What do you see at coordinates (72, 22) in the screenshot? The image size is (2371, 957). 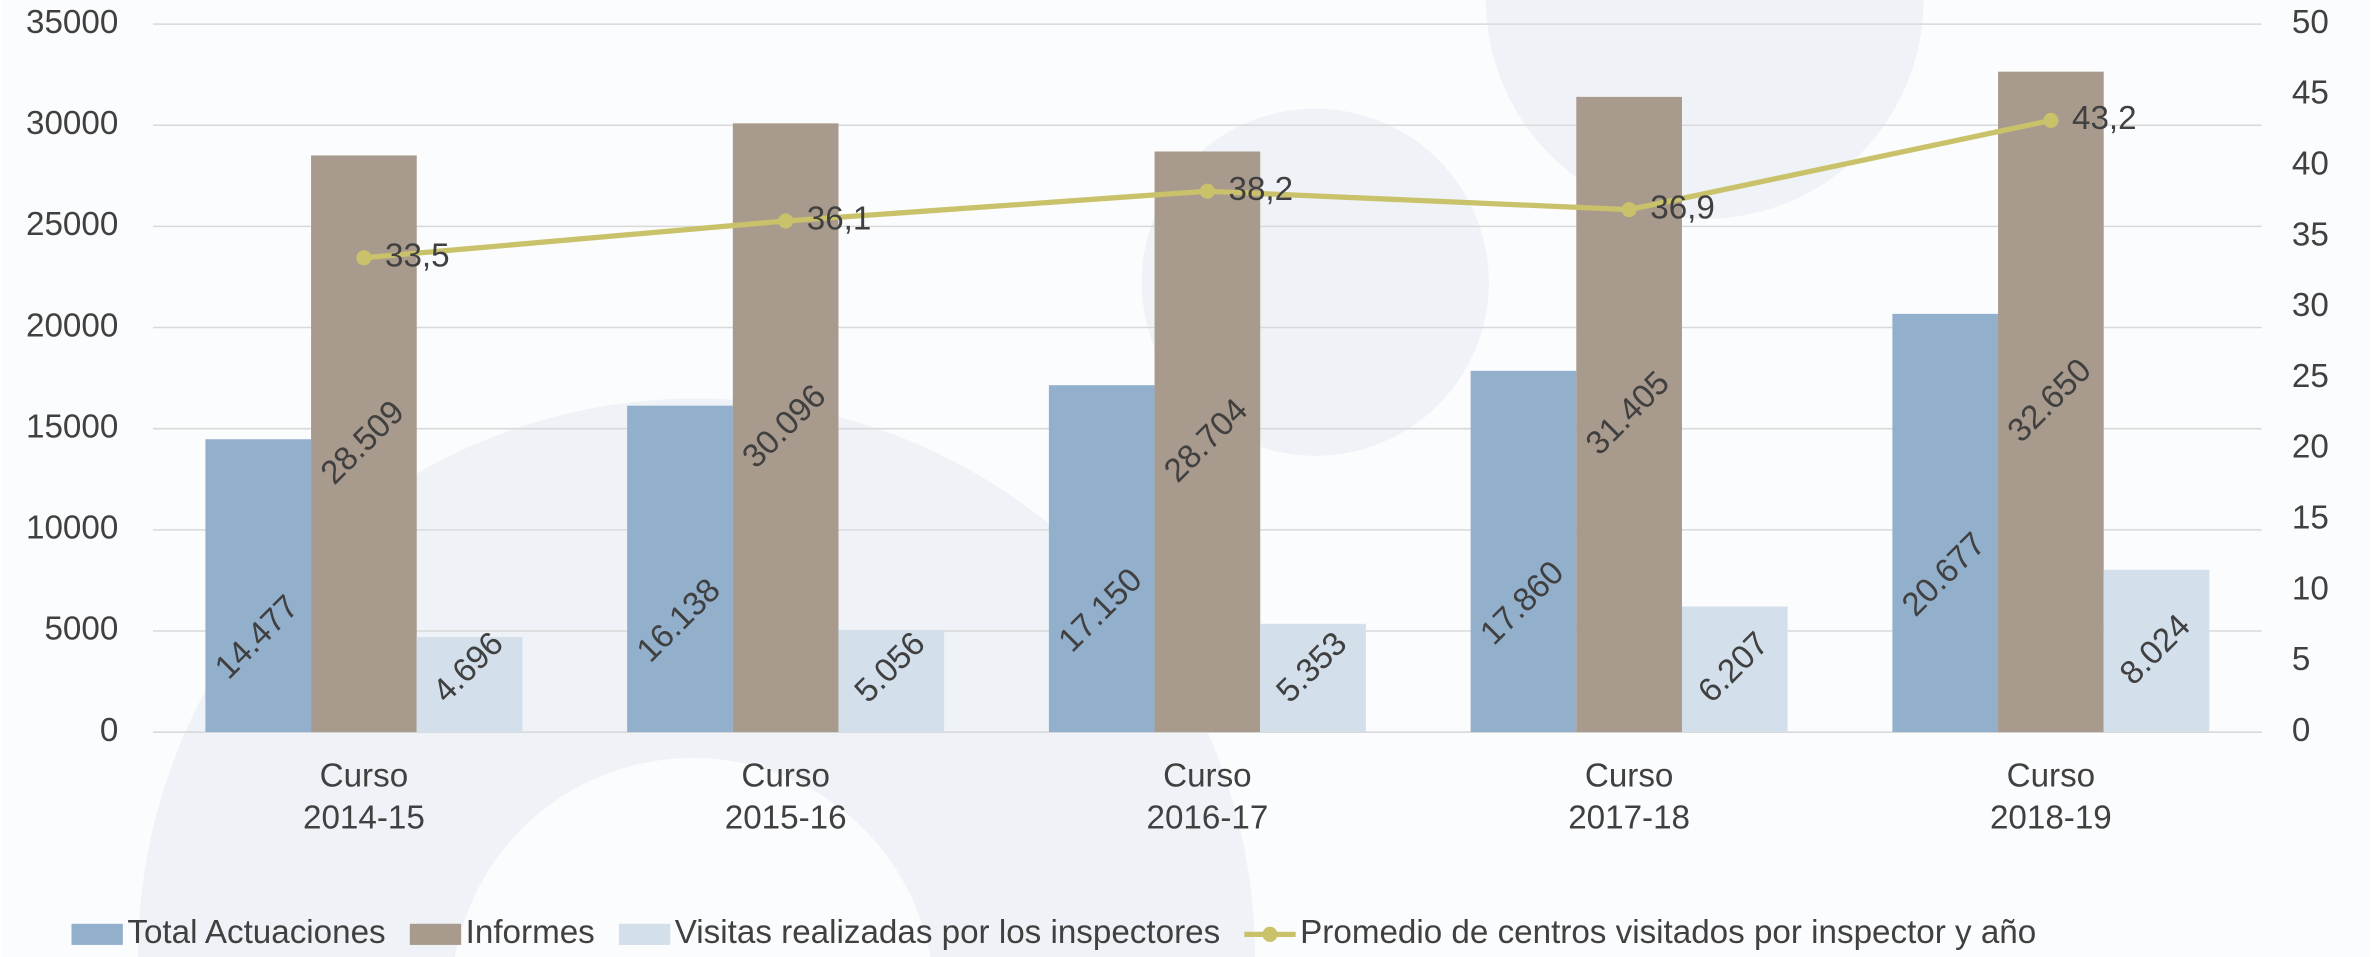 I see `y-tick-label: 35000` at bounding box center [72, 22].